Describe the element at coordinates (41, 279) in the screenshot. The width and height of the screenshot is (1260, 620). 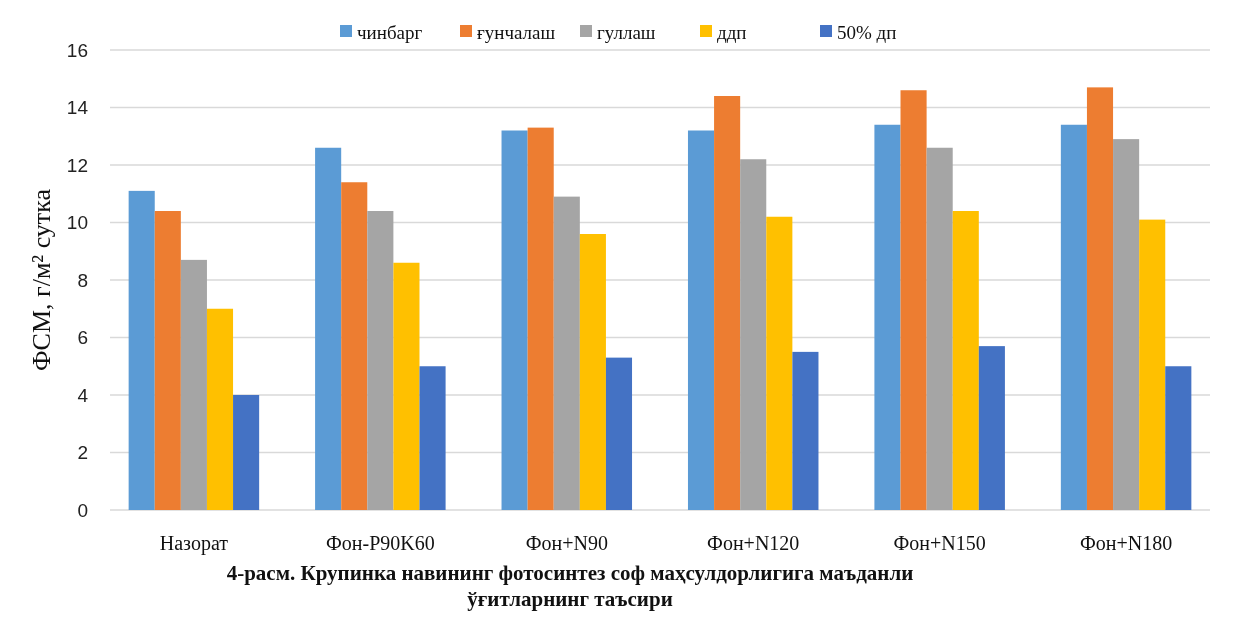
I see `y-axis-title: ФСМ, г/м² сутка` at that location.